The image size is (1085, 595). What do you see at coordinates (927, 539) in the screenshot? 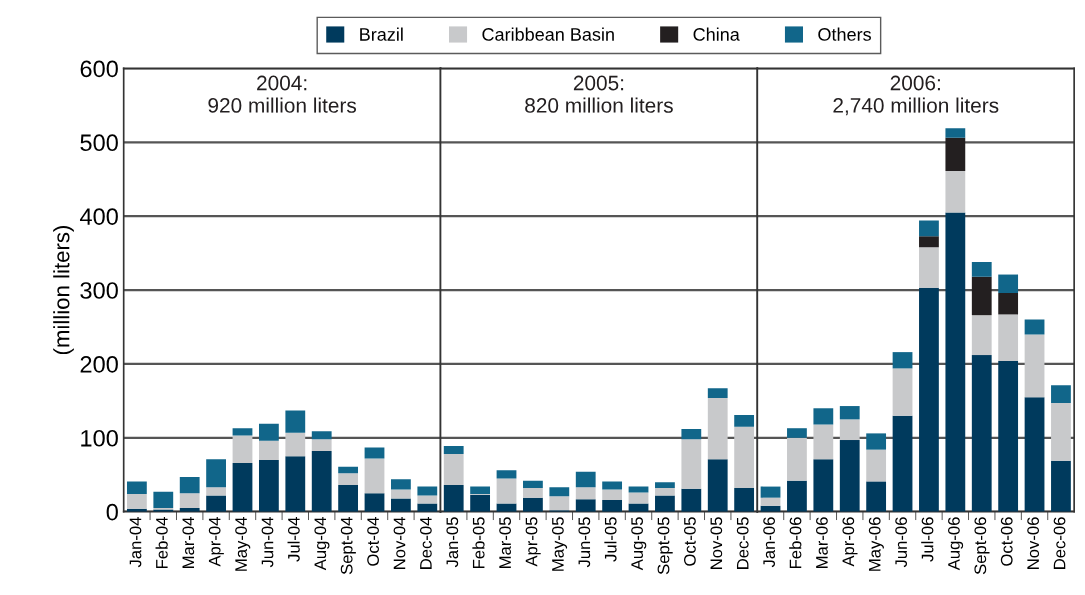
I see `x-tick-label: Jul-06` at bounding box center [927, 539].